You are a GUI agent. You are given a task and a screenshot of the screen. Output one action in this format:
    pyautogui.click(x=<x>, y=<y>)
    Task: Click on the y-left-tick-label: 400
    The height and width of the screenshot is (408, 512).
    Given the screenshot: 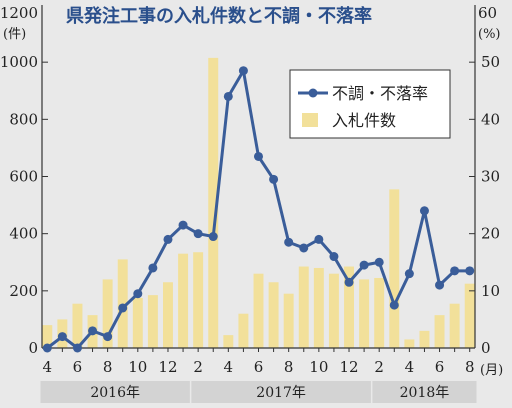 What is the action you would take?
    pyautogui.click(x=23, y=234)
    